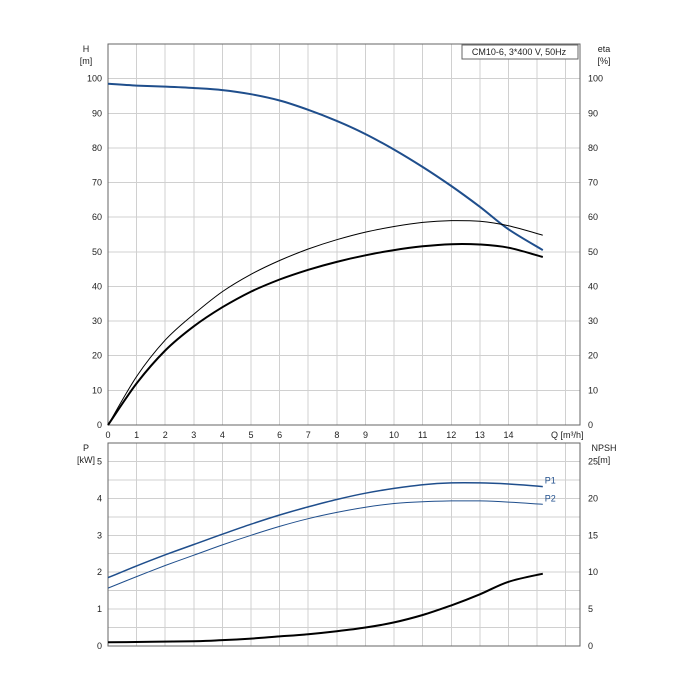 The image size is (700, 700). Describe the element at coordinates (593, 148) in the screenshot. I see `y-tick-label-right: 80` at that location.